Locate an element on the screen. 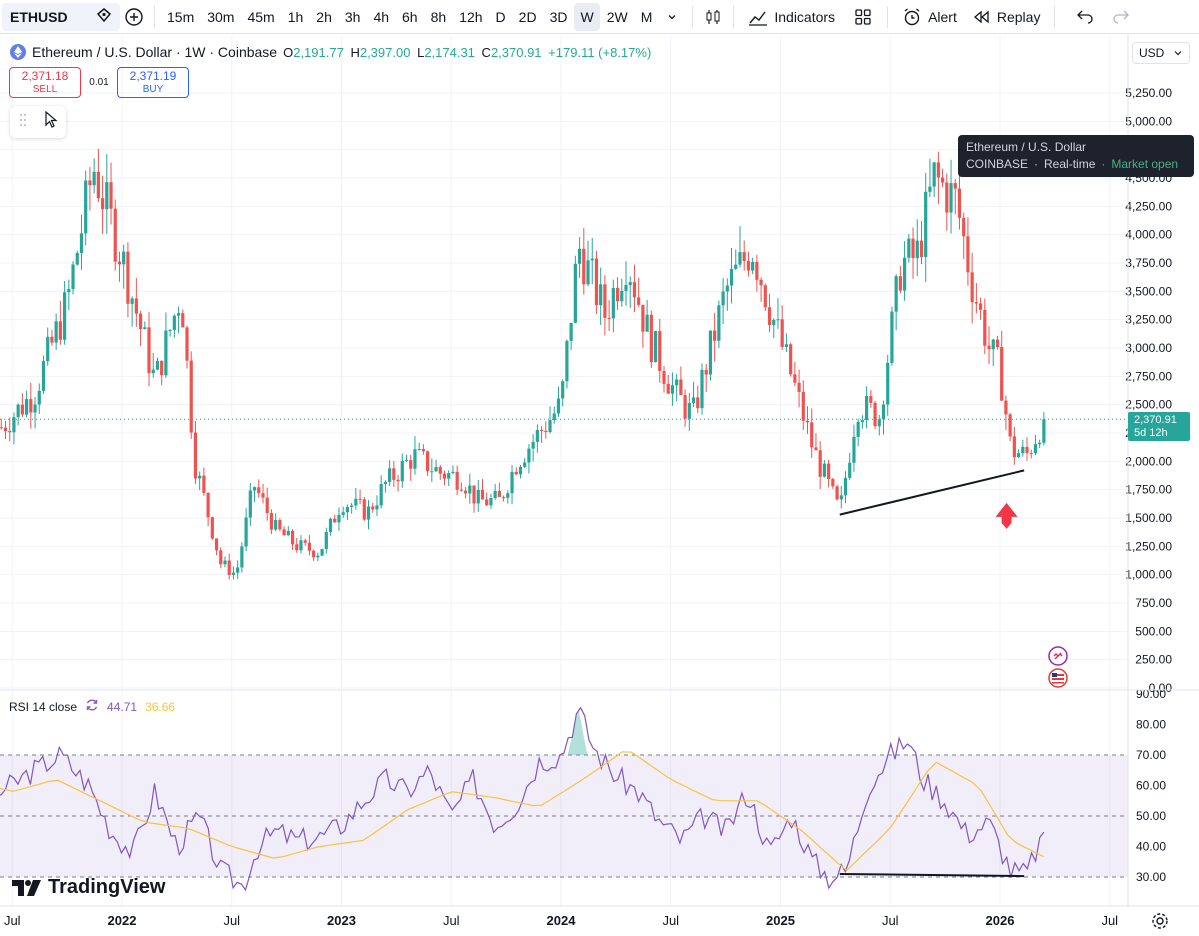  currency-select: USD is located at coordinates (1161, 53).